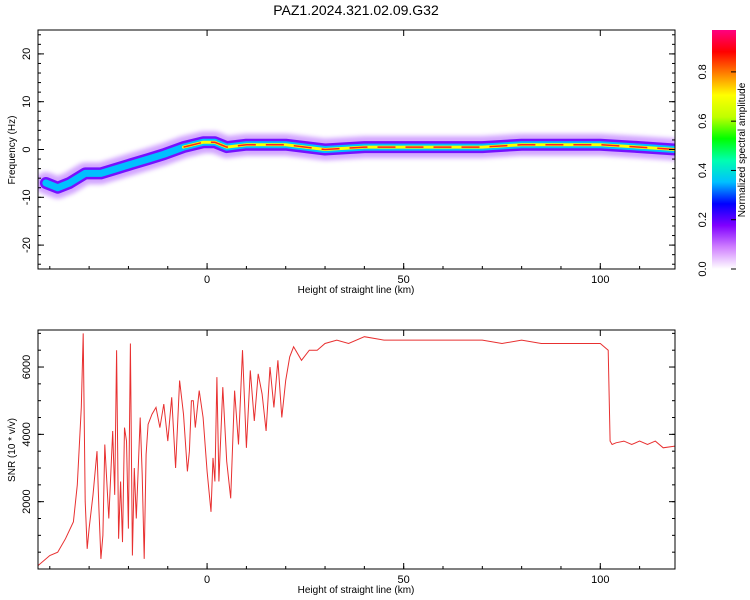 The height and width of the screenshot is (600, 750). Describe the element at coordinates (27, 434) in the screenshot. I see `snr-y-tick-label: 4000` at that location.